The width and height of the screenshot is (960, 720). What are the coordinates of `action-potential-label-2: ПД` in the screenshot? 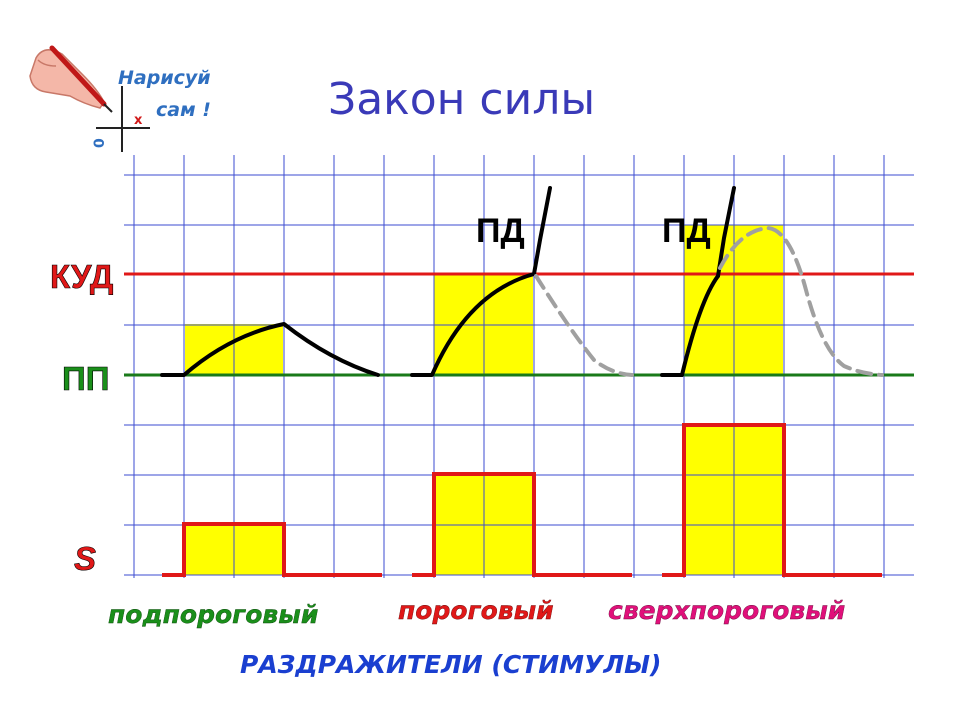 It's located at (686, 231).